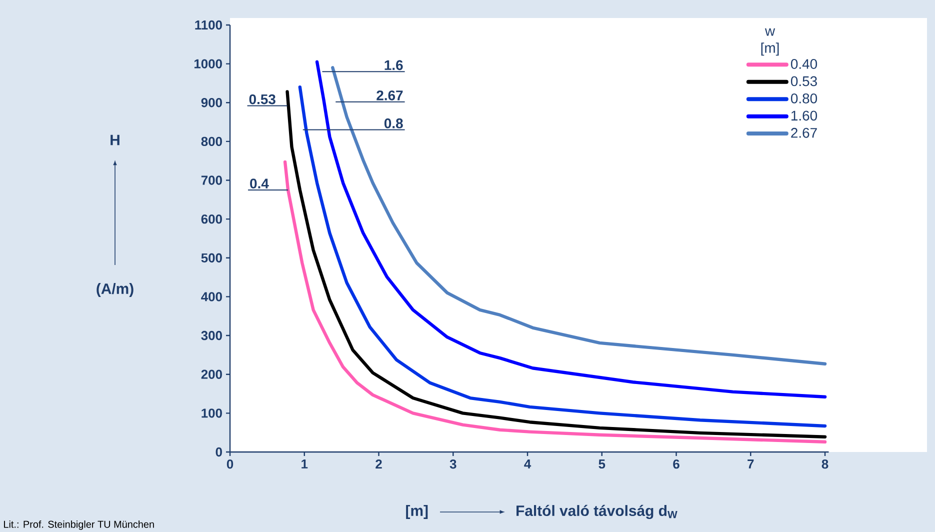  Describe the element at coordinates (804, 133) in the screenshot. I see `legend-label: 2.67` at that location.